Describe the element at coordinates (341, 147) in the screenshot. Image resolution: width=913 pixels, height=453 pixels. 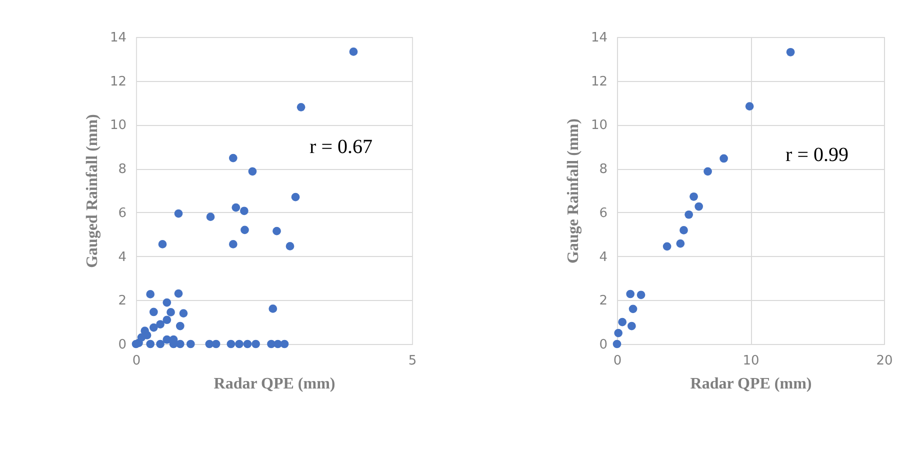
I see `annotation: r = 0.67` at that location.